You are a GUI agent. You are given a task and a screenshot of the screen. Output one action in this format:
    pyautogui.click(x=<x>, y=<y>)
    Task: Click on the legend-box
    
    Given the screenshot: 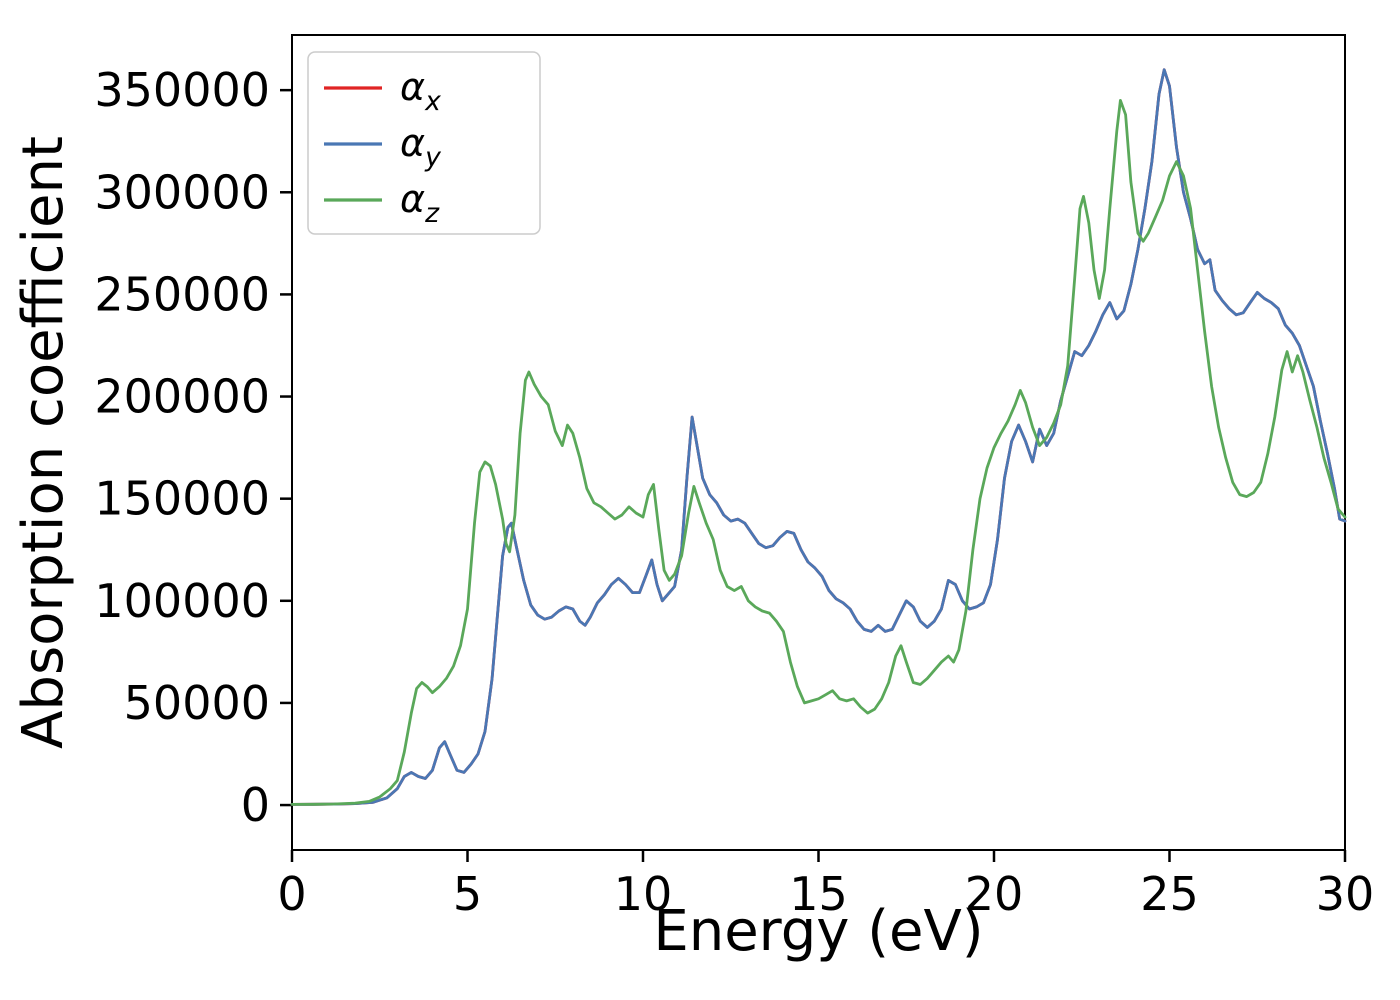 What is the action you would take?
    pyautogui.click(x=424, y=143)
    